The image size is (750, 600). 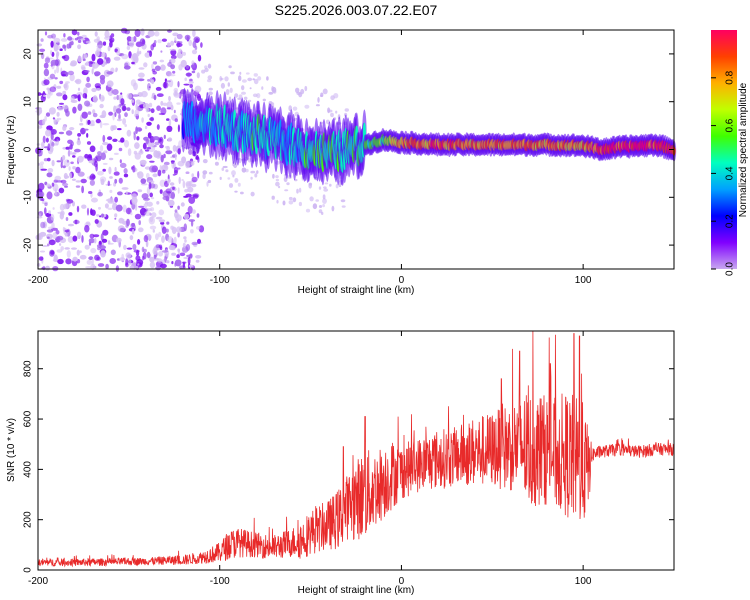 I want to click on snr-xtick-label: 100, so click(x=583, y=581).